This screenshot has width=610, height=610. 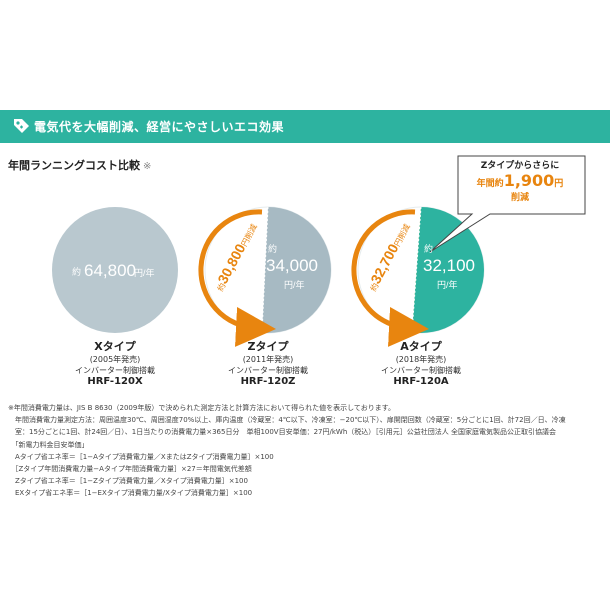 I want to click on section-title: 年間ランニングコスト比較 ※, so click(x=80, y=165).